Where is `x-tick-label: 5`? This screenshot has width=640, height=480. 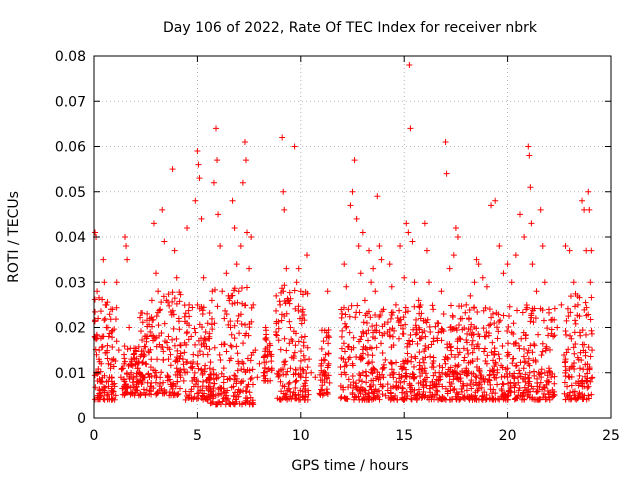
x-tick-label: 5 is located at coordinates (197, 436).